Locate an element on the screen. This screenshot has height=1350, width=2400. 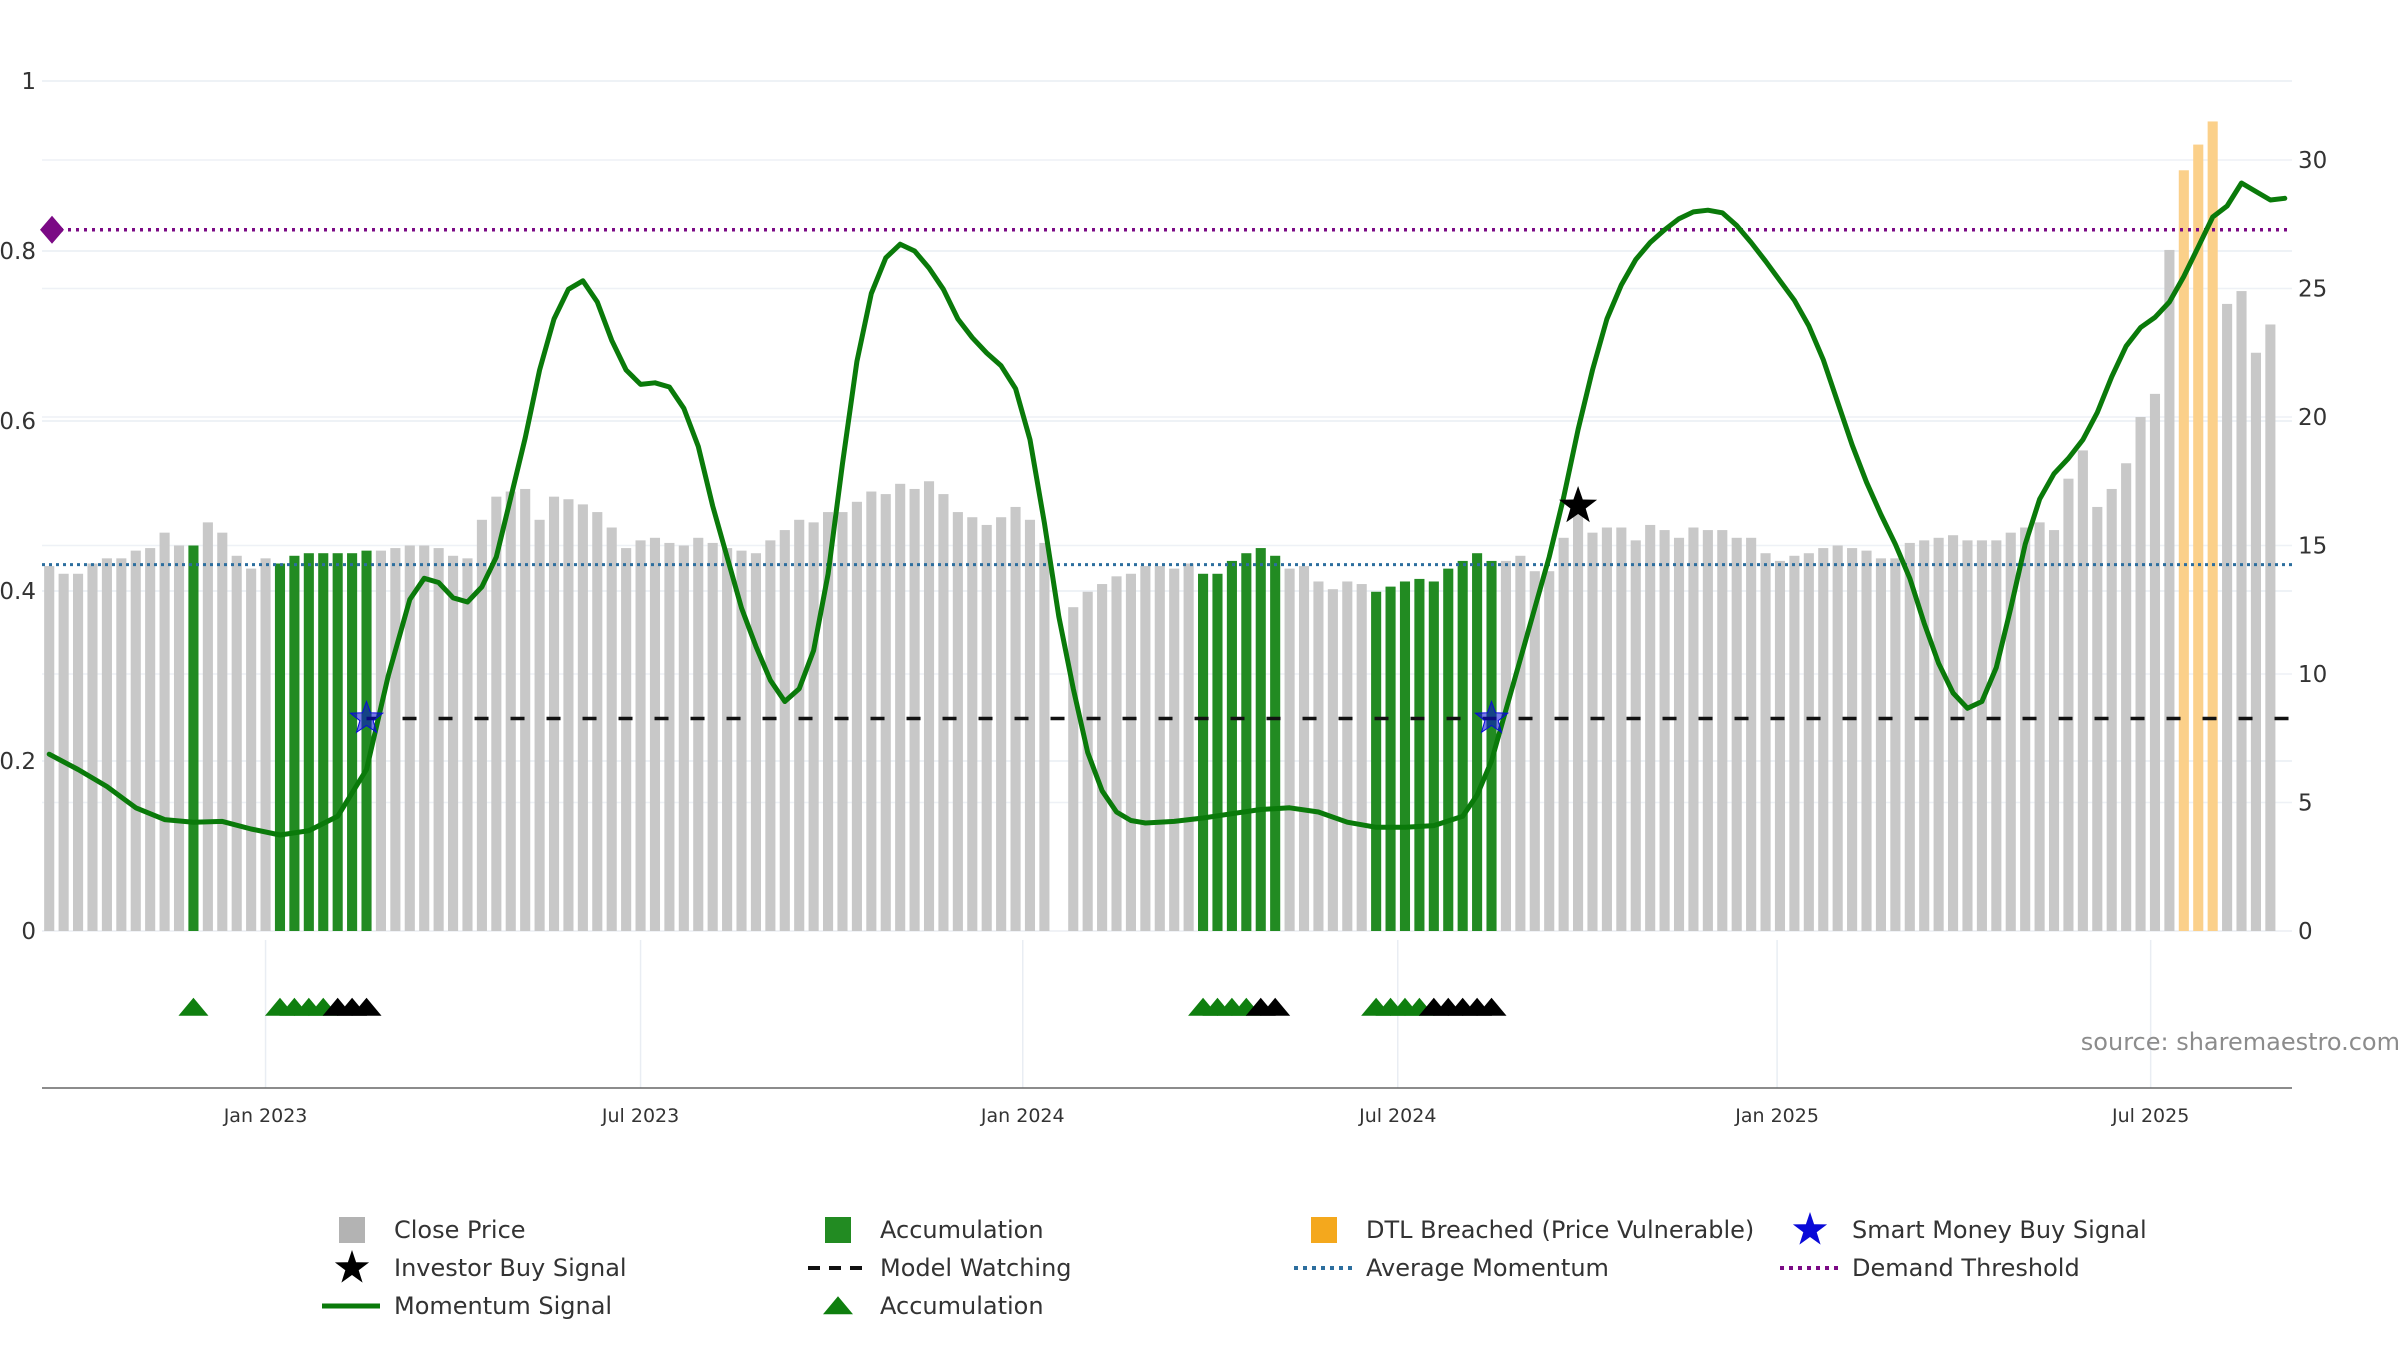
x-axis-tick-label: Jul 2025 is located at coordinates (2150, 1116).